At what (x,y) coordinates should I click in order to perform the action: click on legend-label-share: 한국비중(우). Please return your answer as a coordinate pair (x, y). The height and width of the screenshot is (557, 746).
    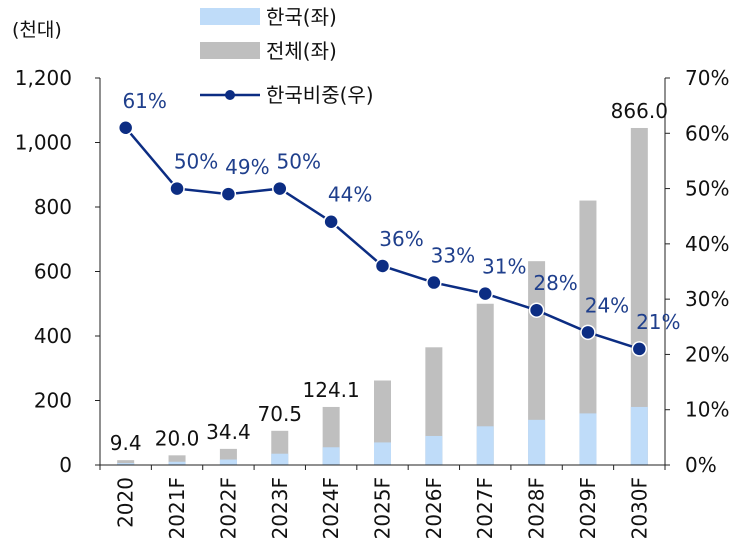
    Looking at the image, I should click on (320, 95).